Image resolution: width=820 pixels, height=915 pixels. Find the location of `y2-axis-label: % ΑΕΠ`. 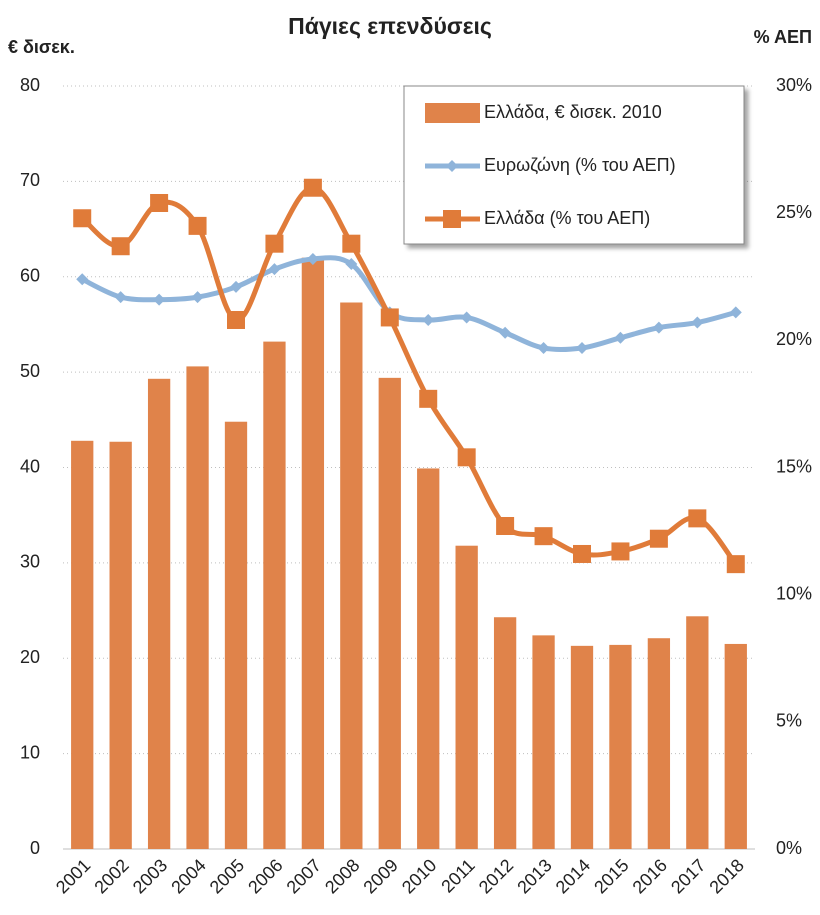

y2-axis-label: % ΑΕΠ is located at coordinates (783, 37).